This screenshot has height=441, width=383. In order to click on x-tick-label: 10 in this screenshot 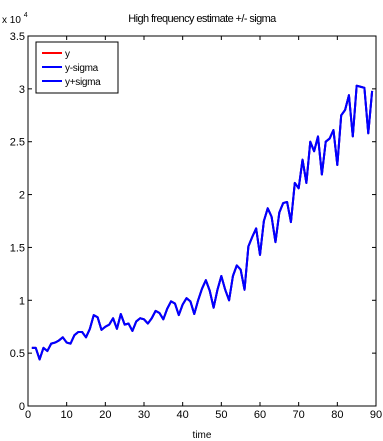, I will do `click(67, 415)`.